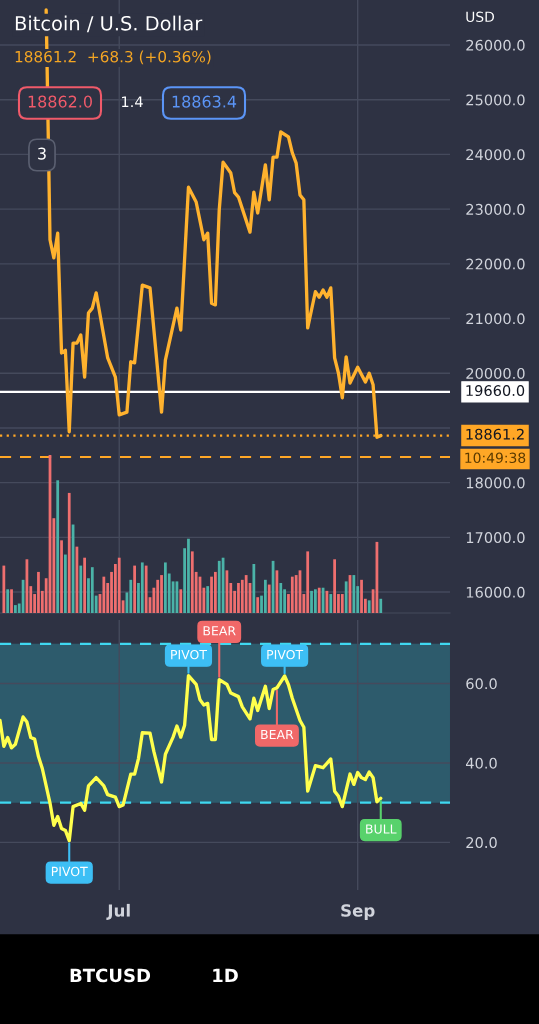  What do you see at coordinates (358, 912) in the screenshot?
I see `x-tick-label: Sep` at bounding box center [358, 912].